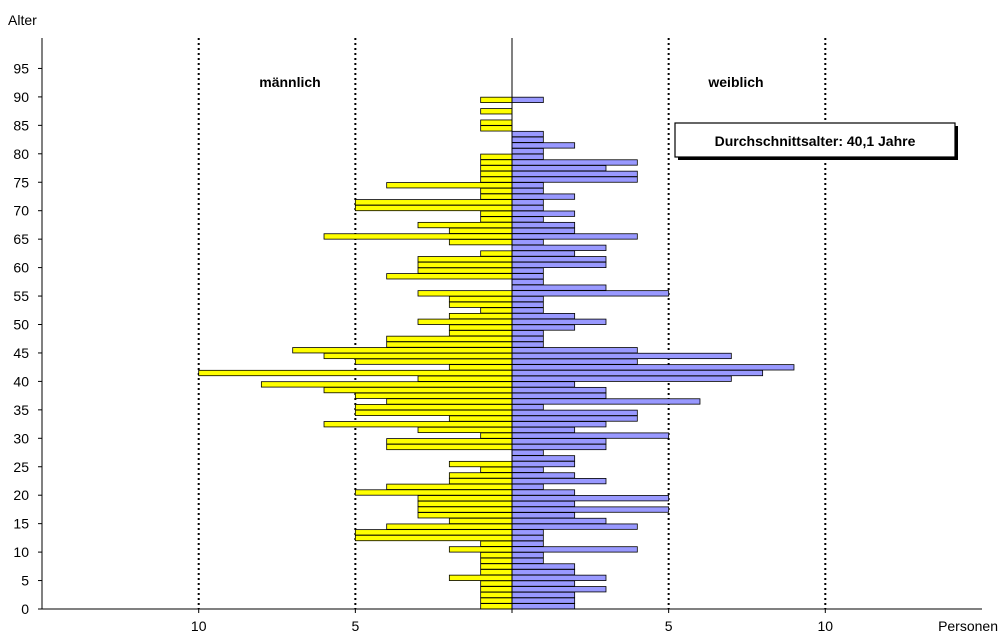  Describe the element at coordinates (21, 381) in the screenshot. I see `y-tick-label: 40` at that location.